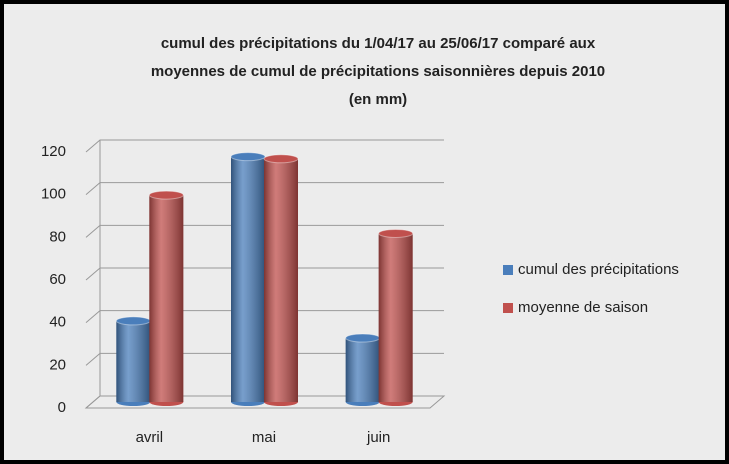  What do you see at coordinates (378, 99) in the screenshot?
I see `chart-title: (en mm)` at bounding box center [378, 99].